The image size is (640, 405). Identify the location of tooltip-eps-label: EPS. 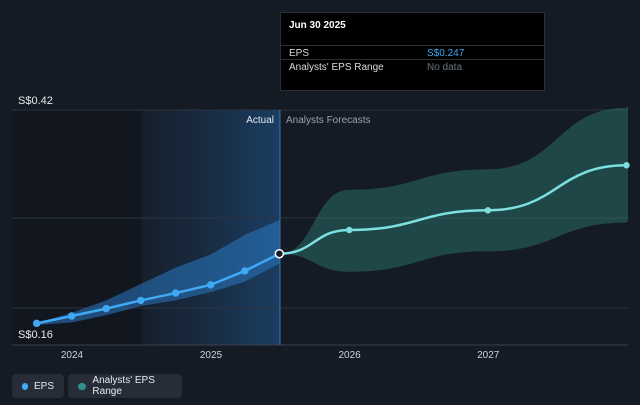
(299, 53).